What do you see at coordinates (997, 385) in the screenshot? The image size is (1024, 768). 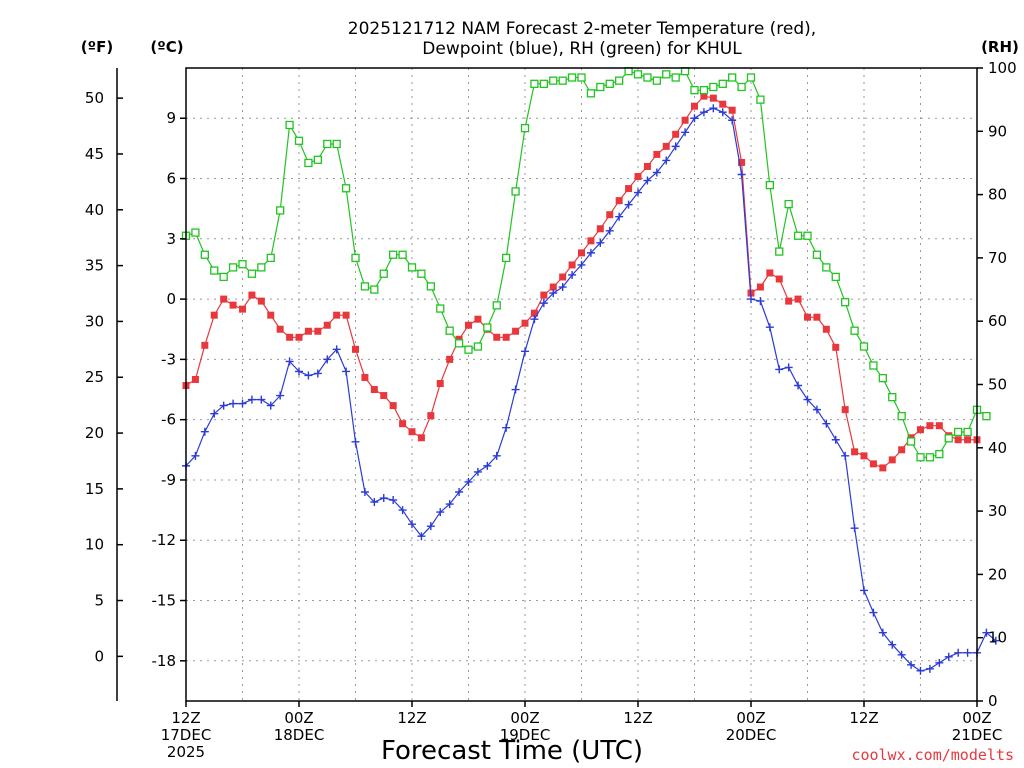 I see `rh-tick-label: 50` at bounding box center [997, 385].